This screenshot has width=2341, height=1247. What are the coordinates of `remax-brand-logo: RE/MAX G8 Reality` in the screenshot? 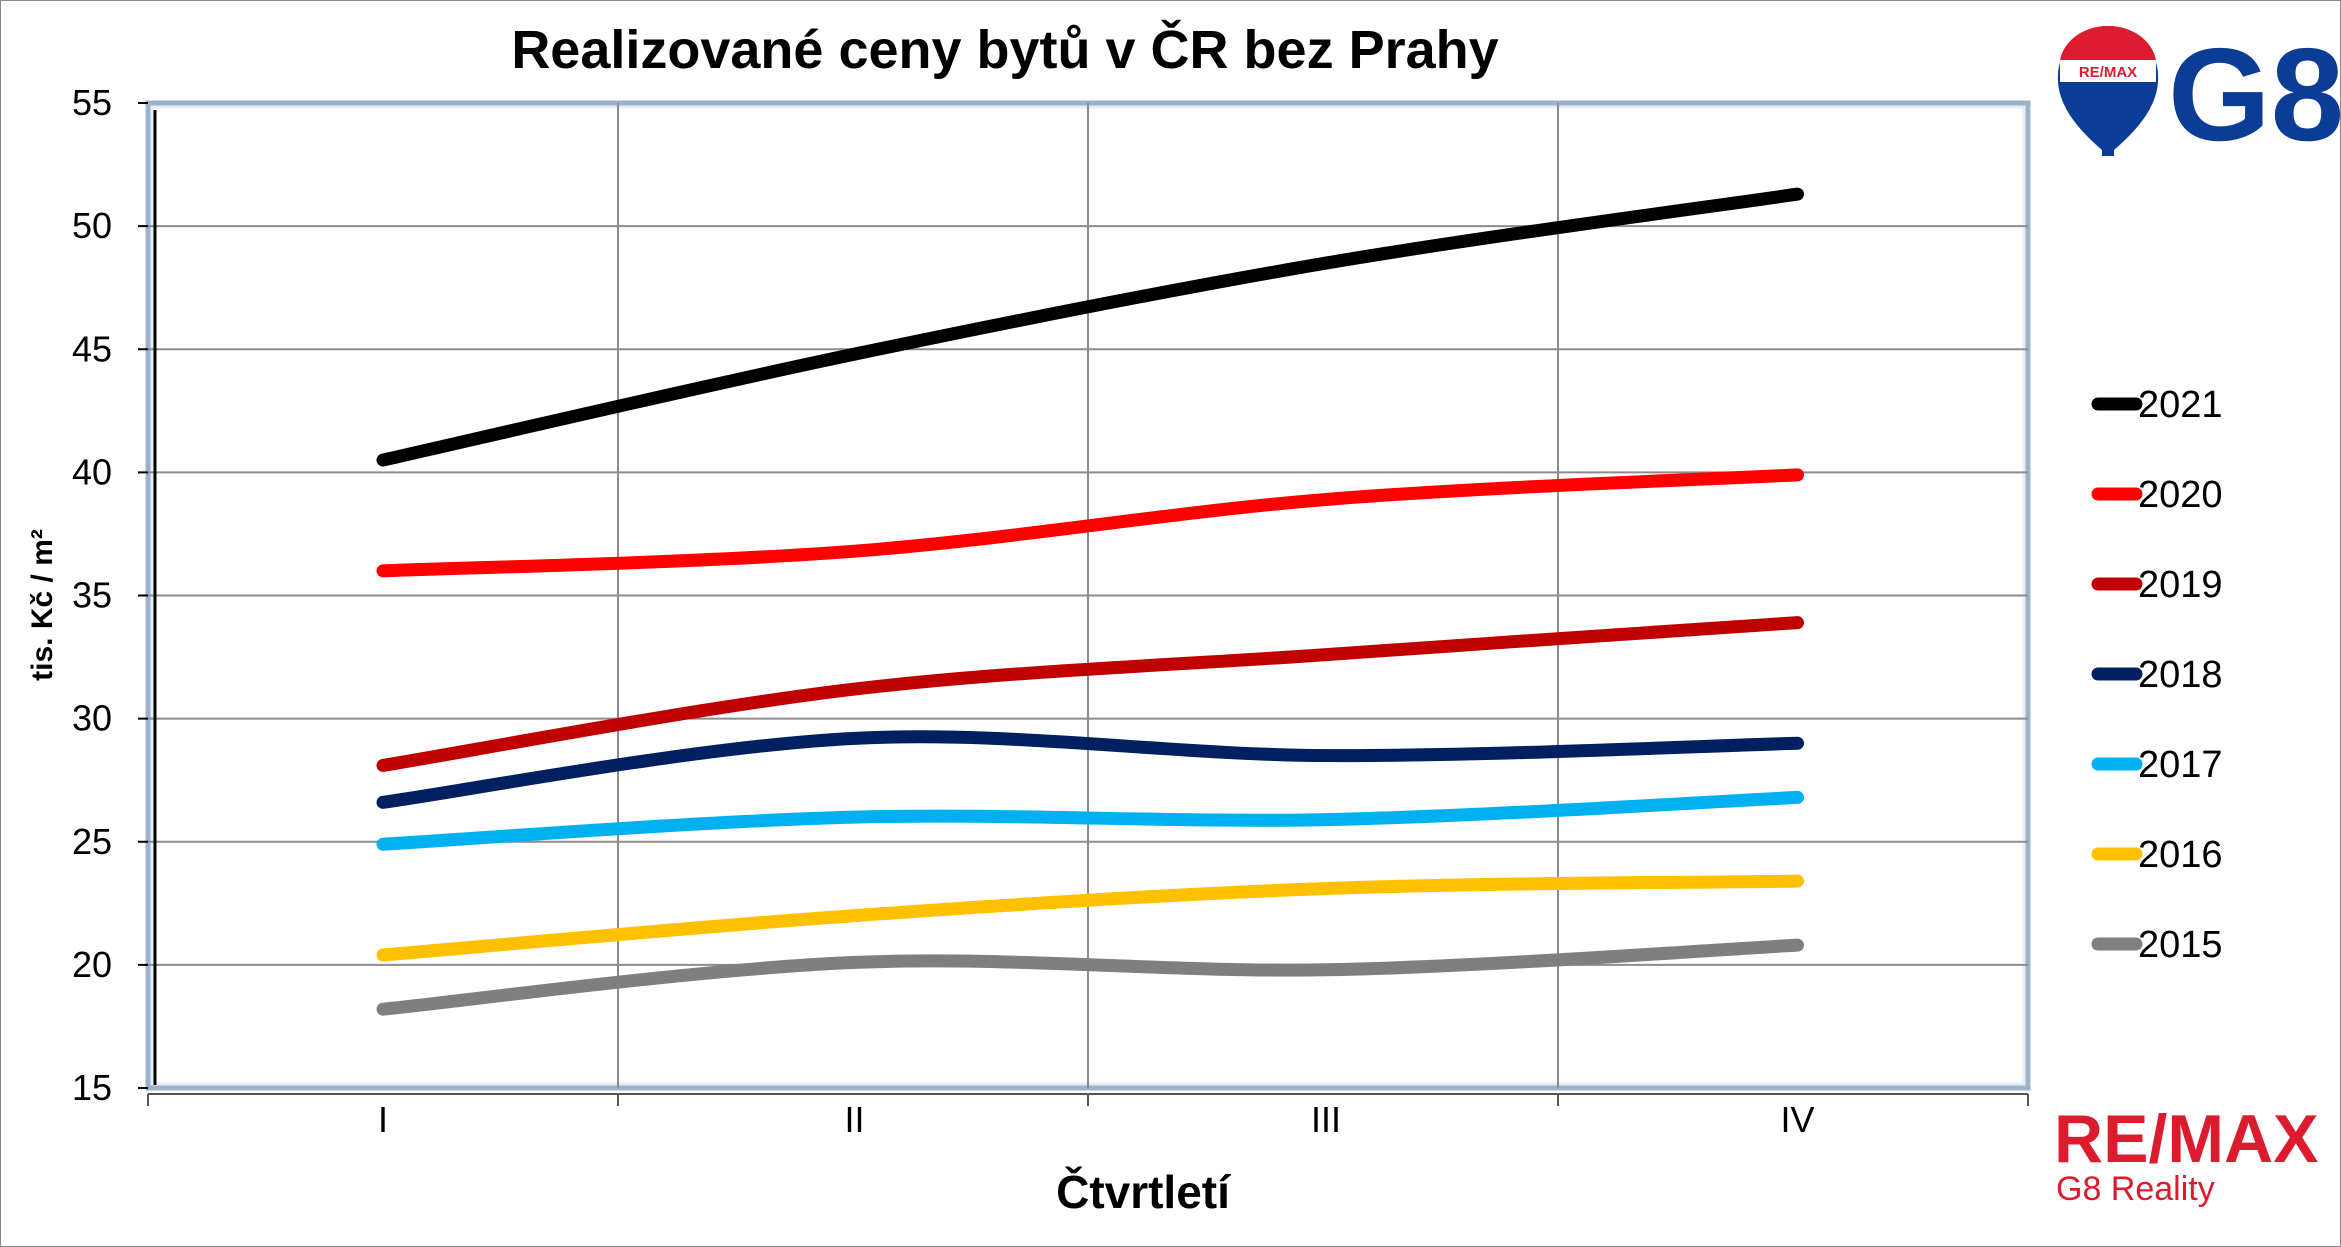 It's located at (2186, 1154).